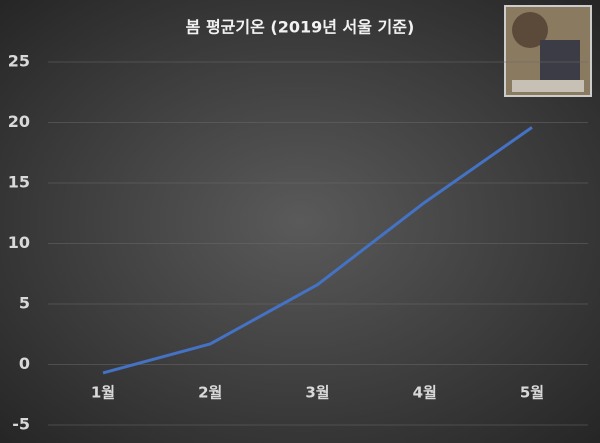 The image size is (600, 443). What do you see at coordinates (24, 363) in the screenshot?
I see `y-tick-label: 0` at bounding box center [24, 363].